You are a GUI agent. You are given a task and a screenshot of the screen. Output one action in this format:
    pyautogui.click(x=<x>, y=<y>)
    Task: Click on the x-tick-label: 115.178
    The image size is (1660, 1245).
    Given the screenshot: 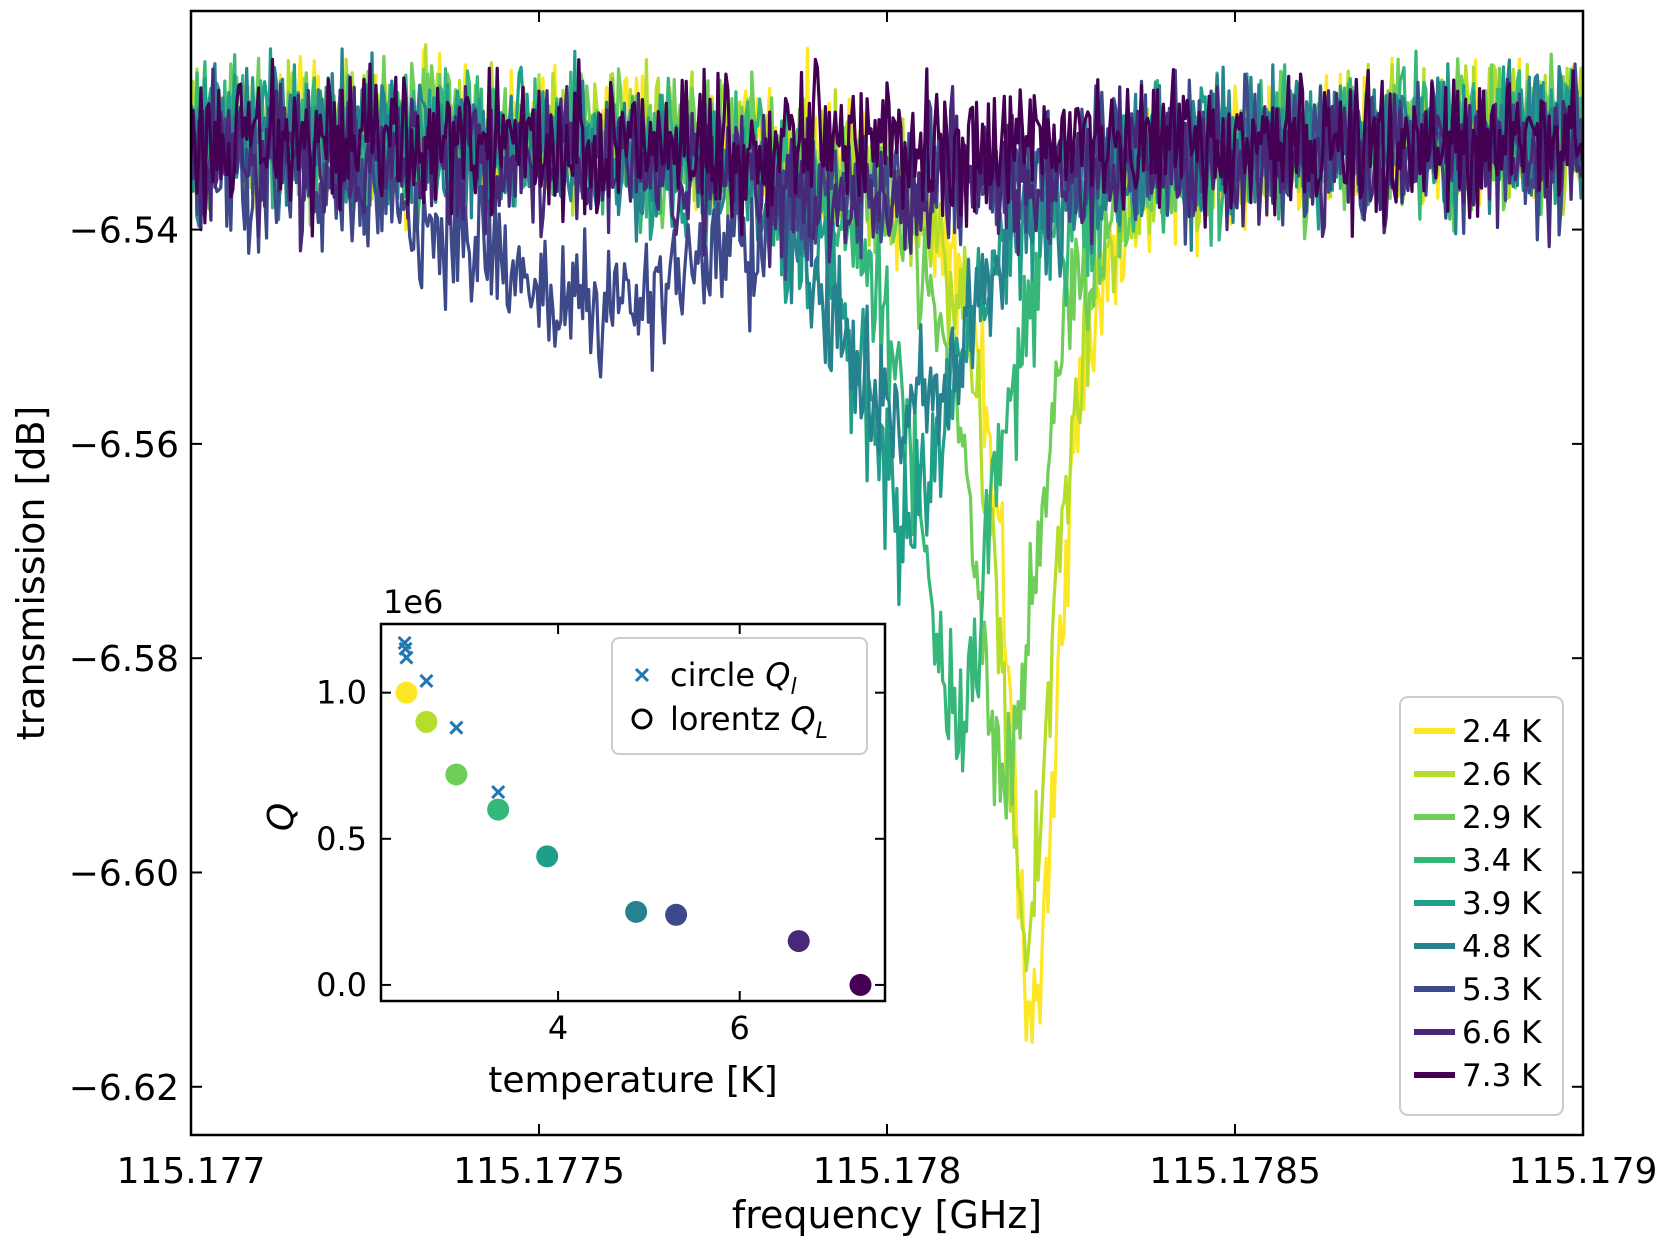 What is the action you would take?
    pyautogui.click(x=887, y=1171)
    